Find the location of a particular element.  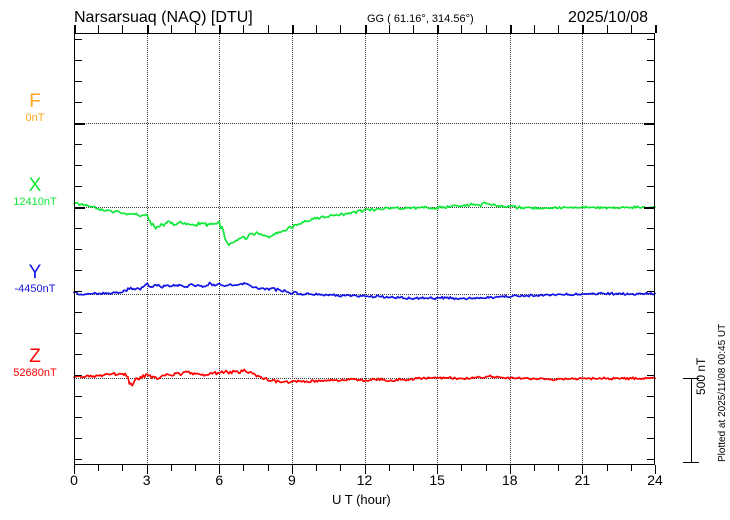

component-baseline-value-Z: 52680nT is located at coordinates (35, 373).